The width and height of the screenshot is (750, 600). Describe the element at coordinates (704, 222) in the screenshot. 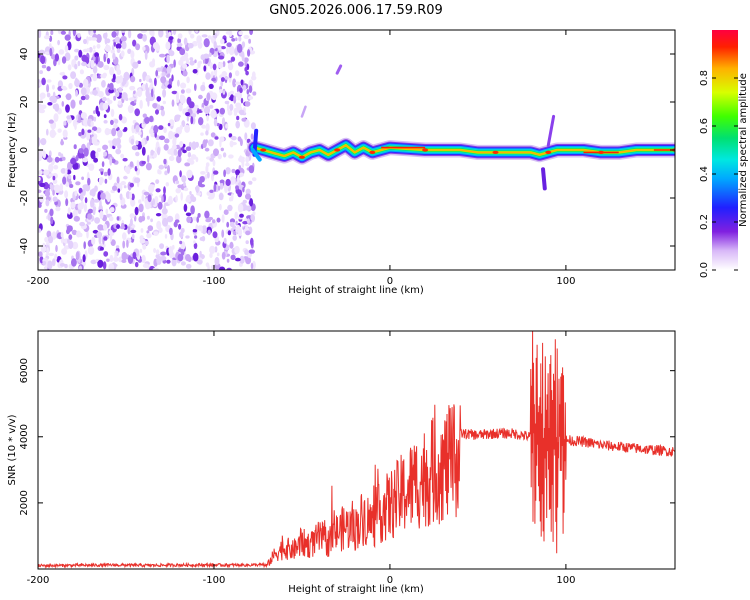

I see `colorbar-tick-label: 0.2` at that location.